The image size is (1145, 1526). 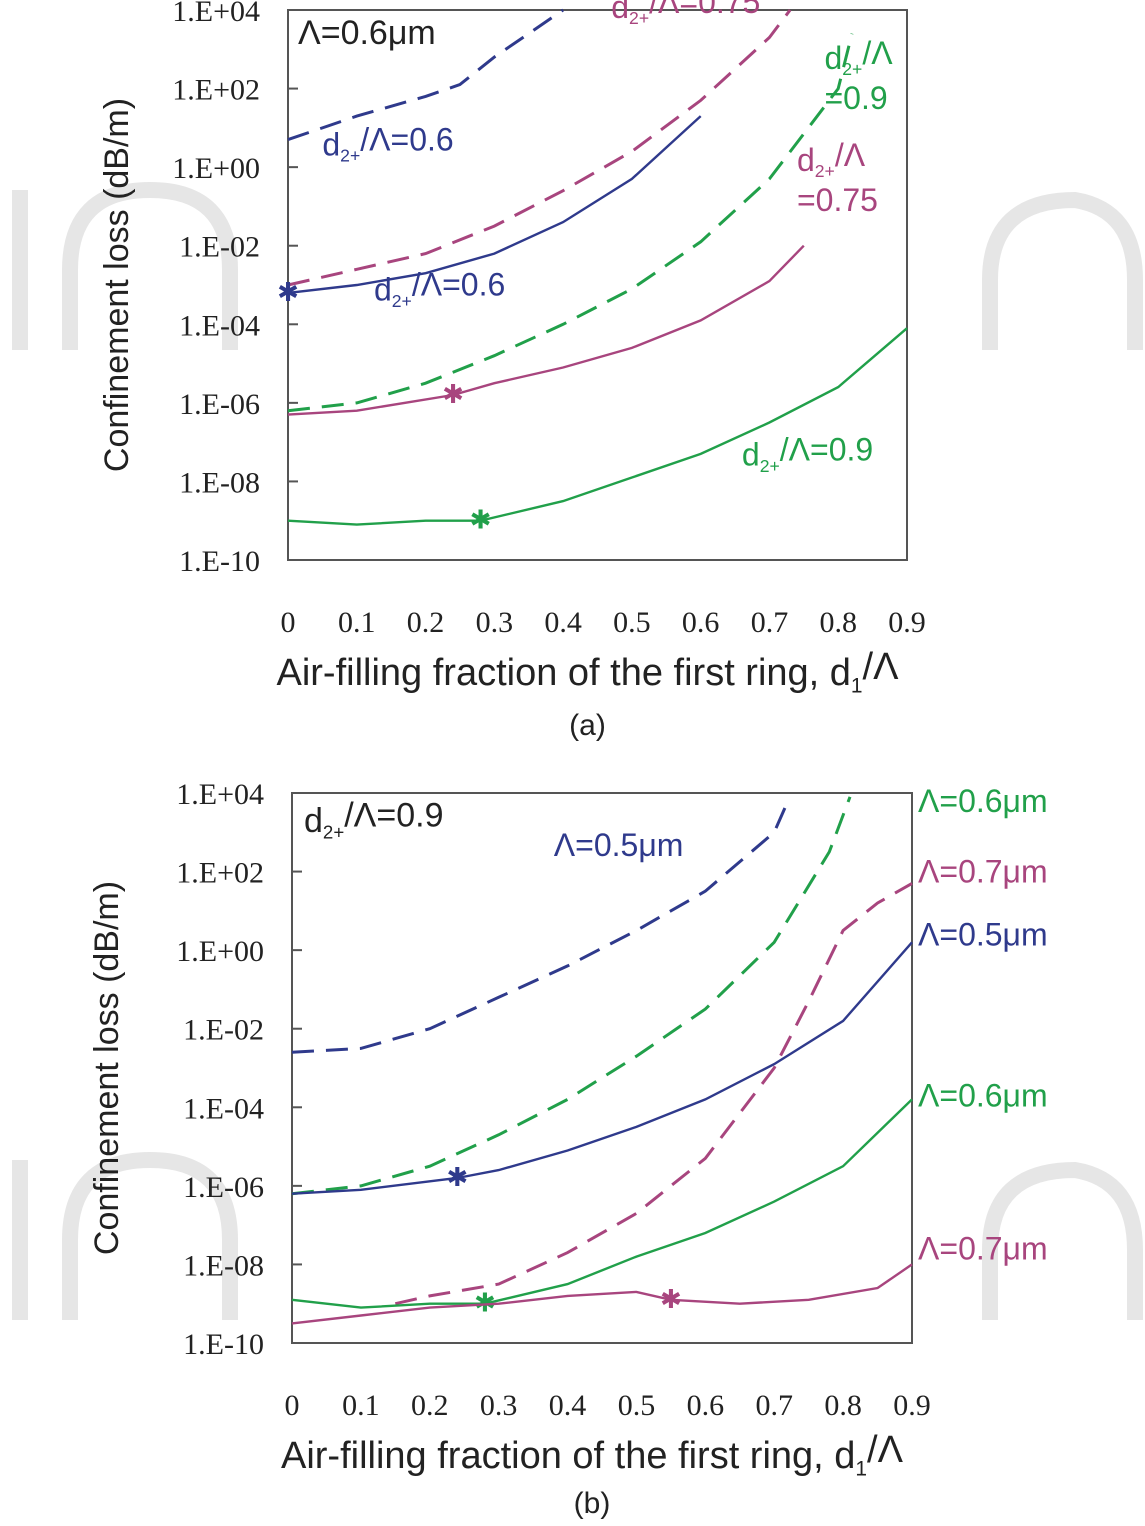 I want to click on series-end-label: Λ=0.5μm, so click(x=983, y=934).